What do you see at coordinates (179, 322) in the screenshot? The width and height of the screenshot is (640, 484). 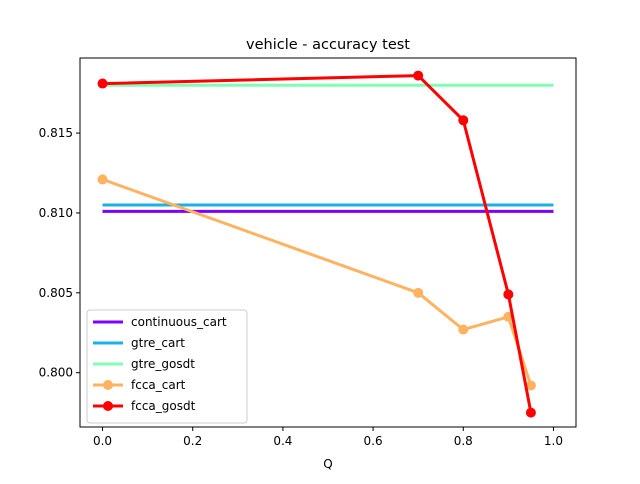 I see `legend-label-continuous_cart: continuous_cart` at bounding box center [179, 322].